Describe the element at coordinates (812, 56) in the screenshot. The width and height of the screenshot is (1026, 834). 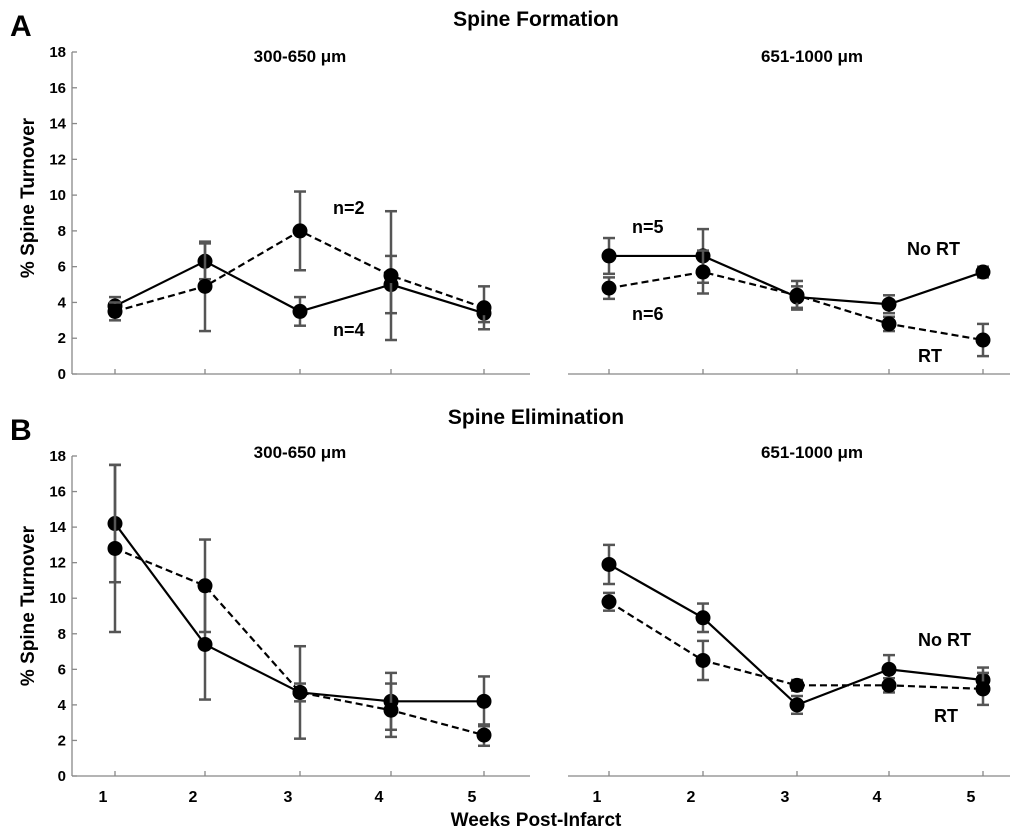
I see `subtitle-a-right: 651-1000 μm` at that location.